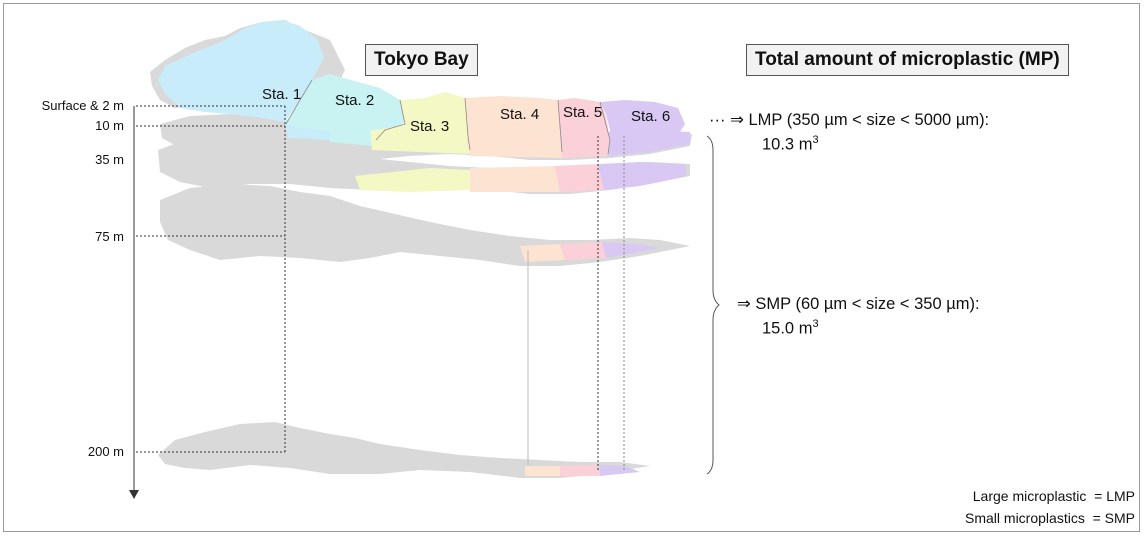  Describe the element at coordinates (520, 114) in the screenshot. I see `station-label-4: Sta. 4` at that location.